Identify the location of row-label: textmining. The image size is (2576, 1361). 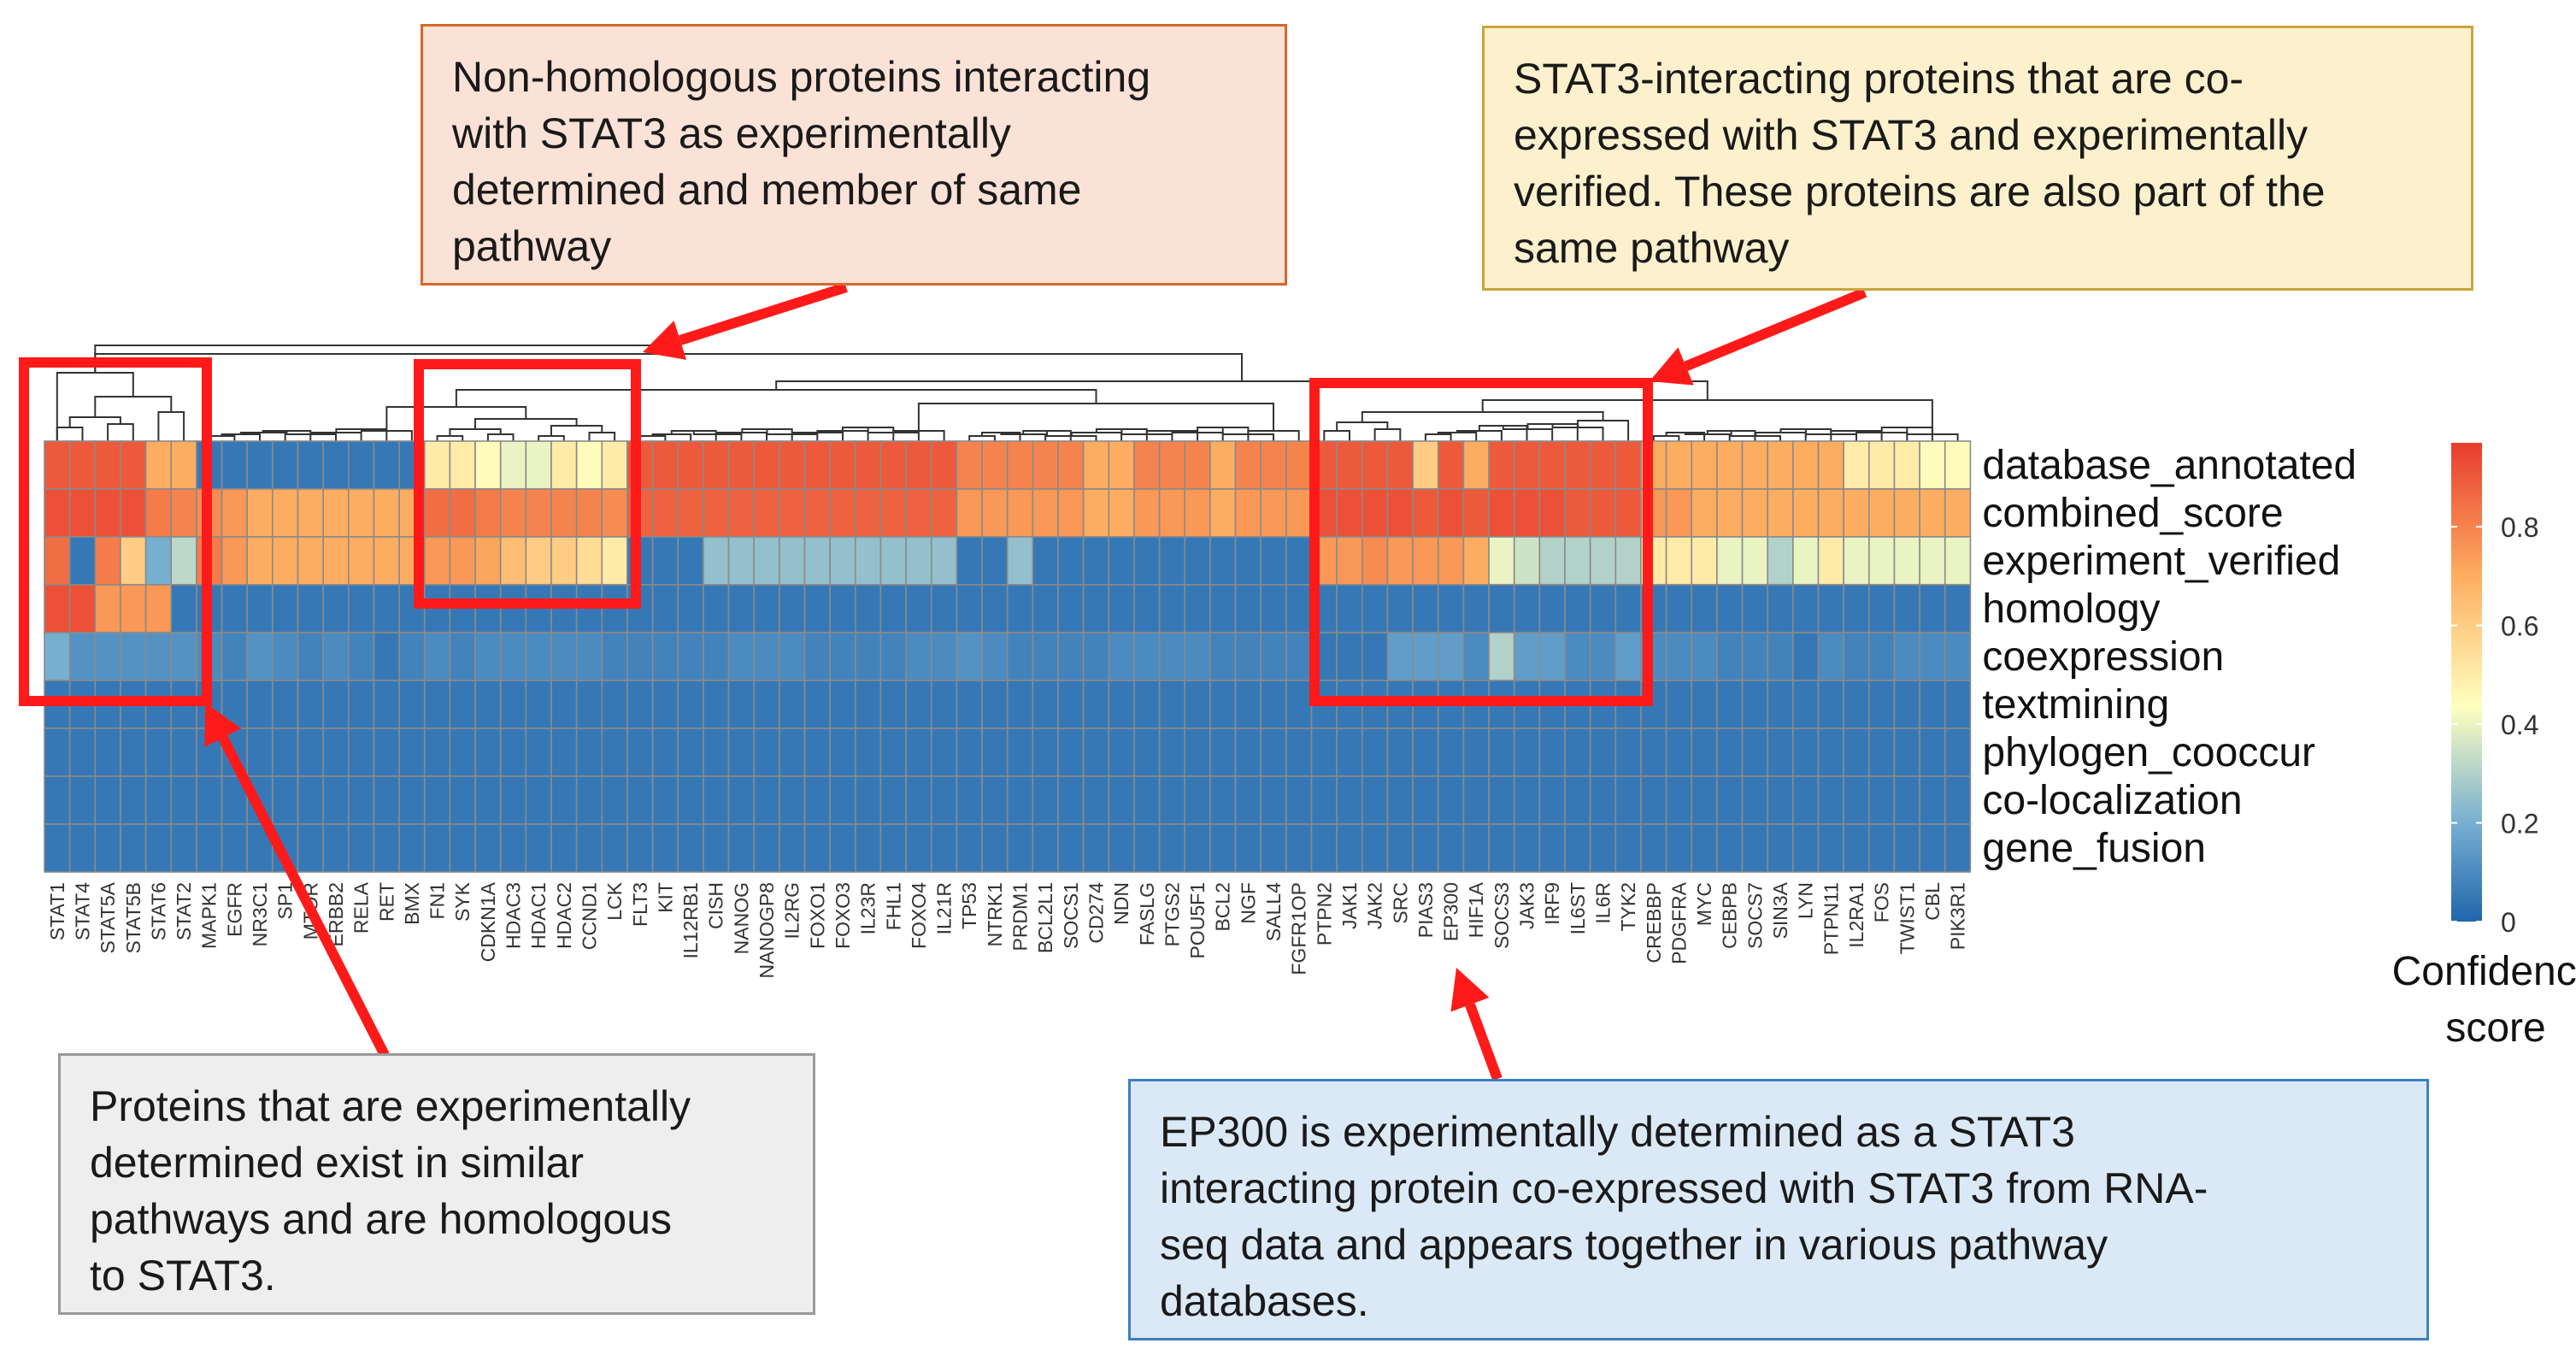
(2075, 705).